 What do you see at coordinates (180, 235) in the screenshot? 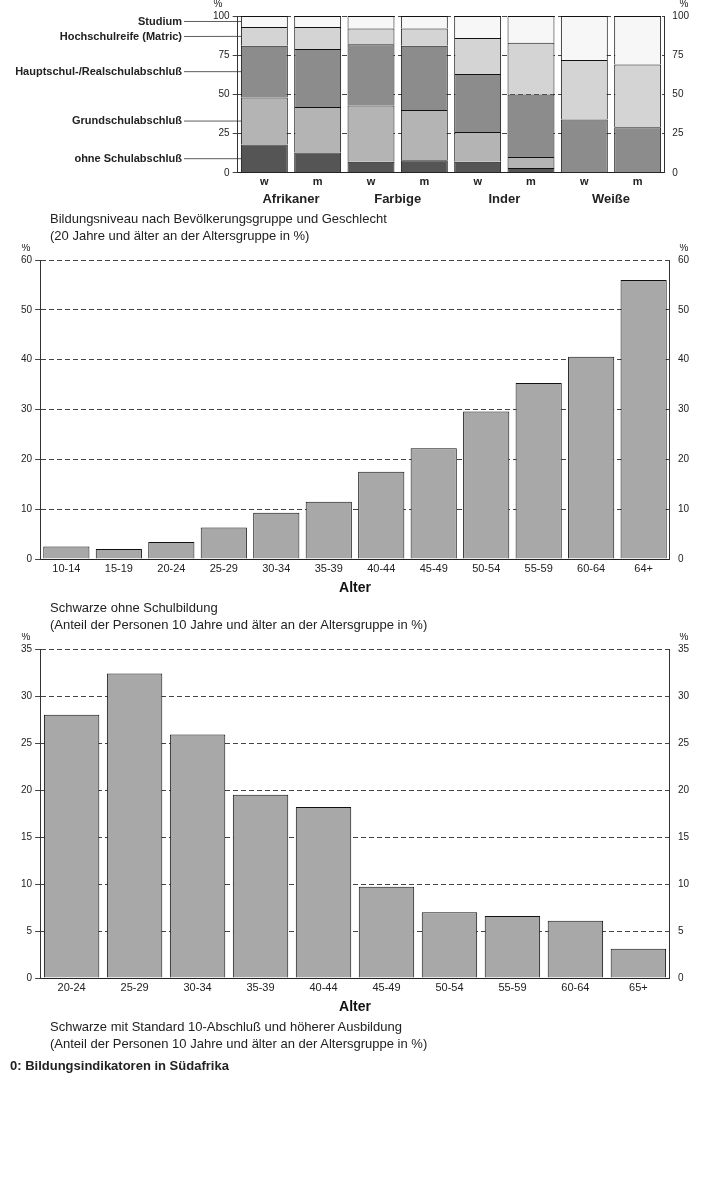
I see `text: (20 Jahre und älter an der Altersgruppe in %)` at bounding box center [180, 235].